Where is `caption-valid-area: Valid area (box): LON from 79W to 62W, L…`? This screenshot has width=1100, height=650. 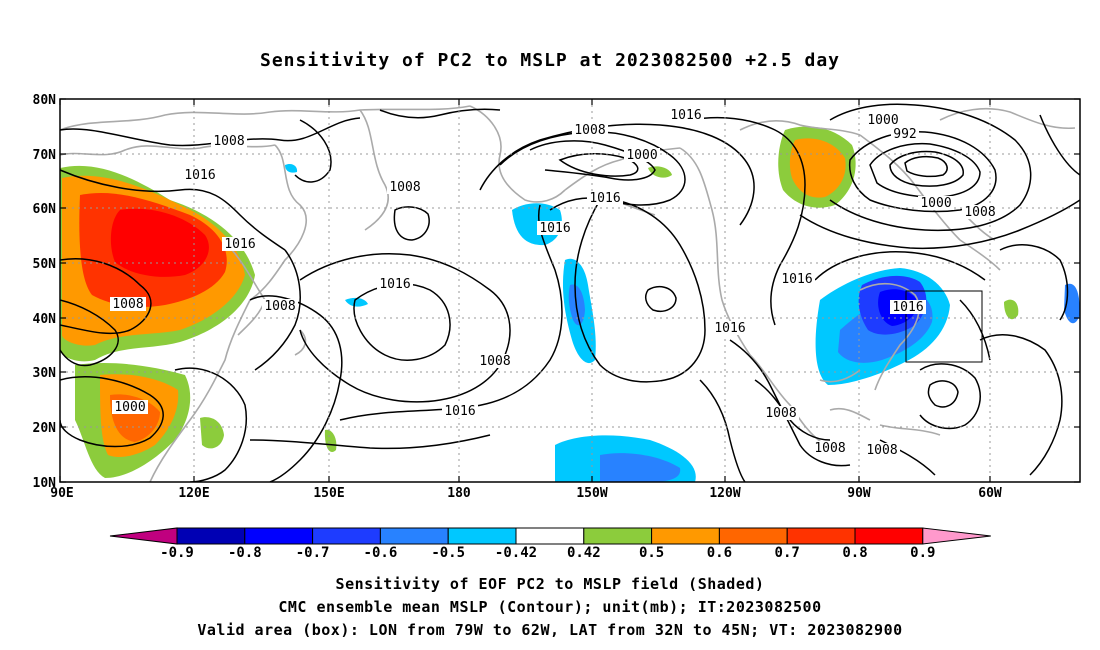 caption-valid-area: Valid area (box): LON from 79W to 62W, L… is located at coordinates (550, 630).